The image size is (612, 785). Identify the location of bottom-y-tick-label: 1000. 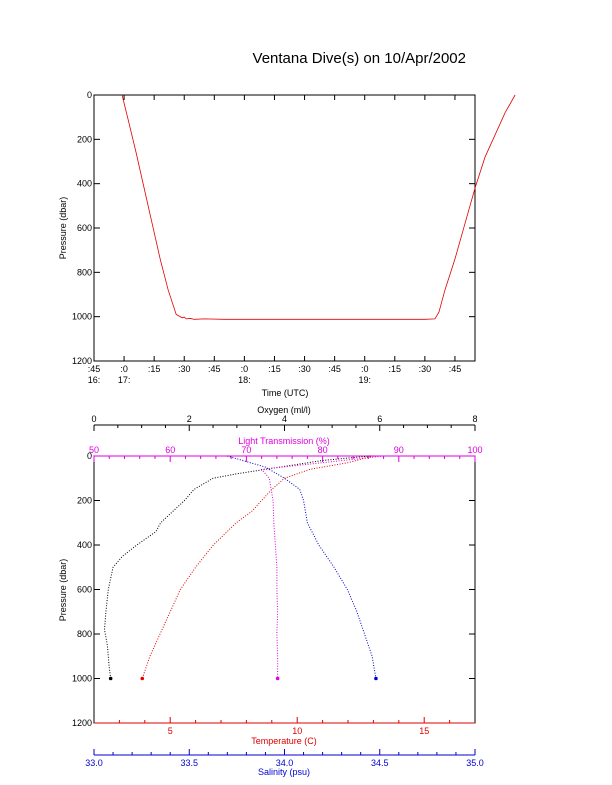
(82, 679).